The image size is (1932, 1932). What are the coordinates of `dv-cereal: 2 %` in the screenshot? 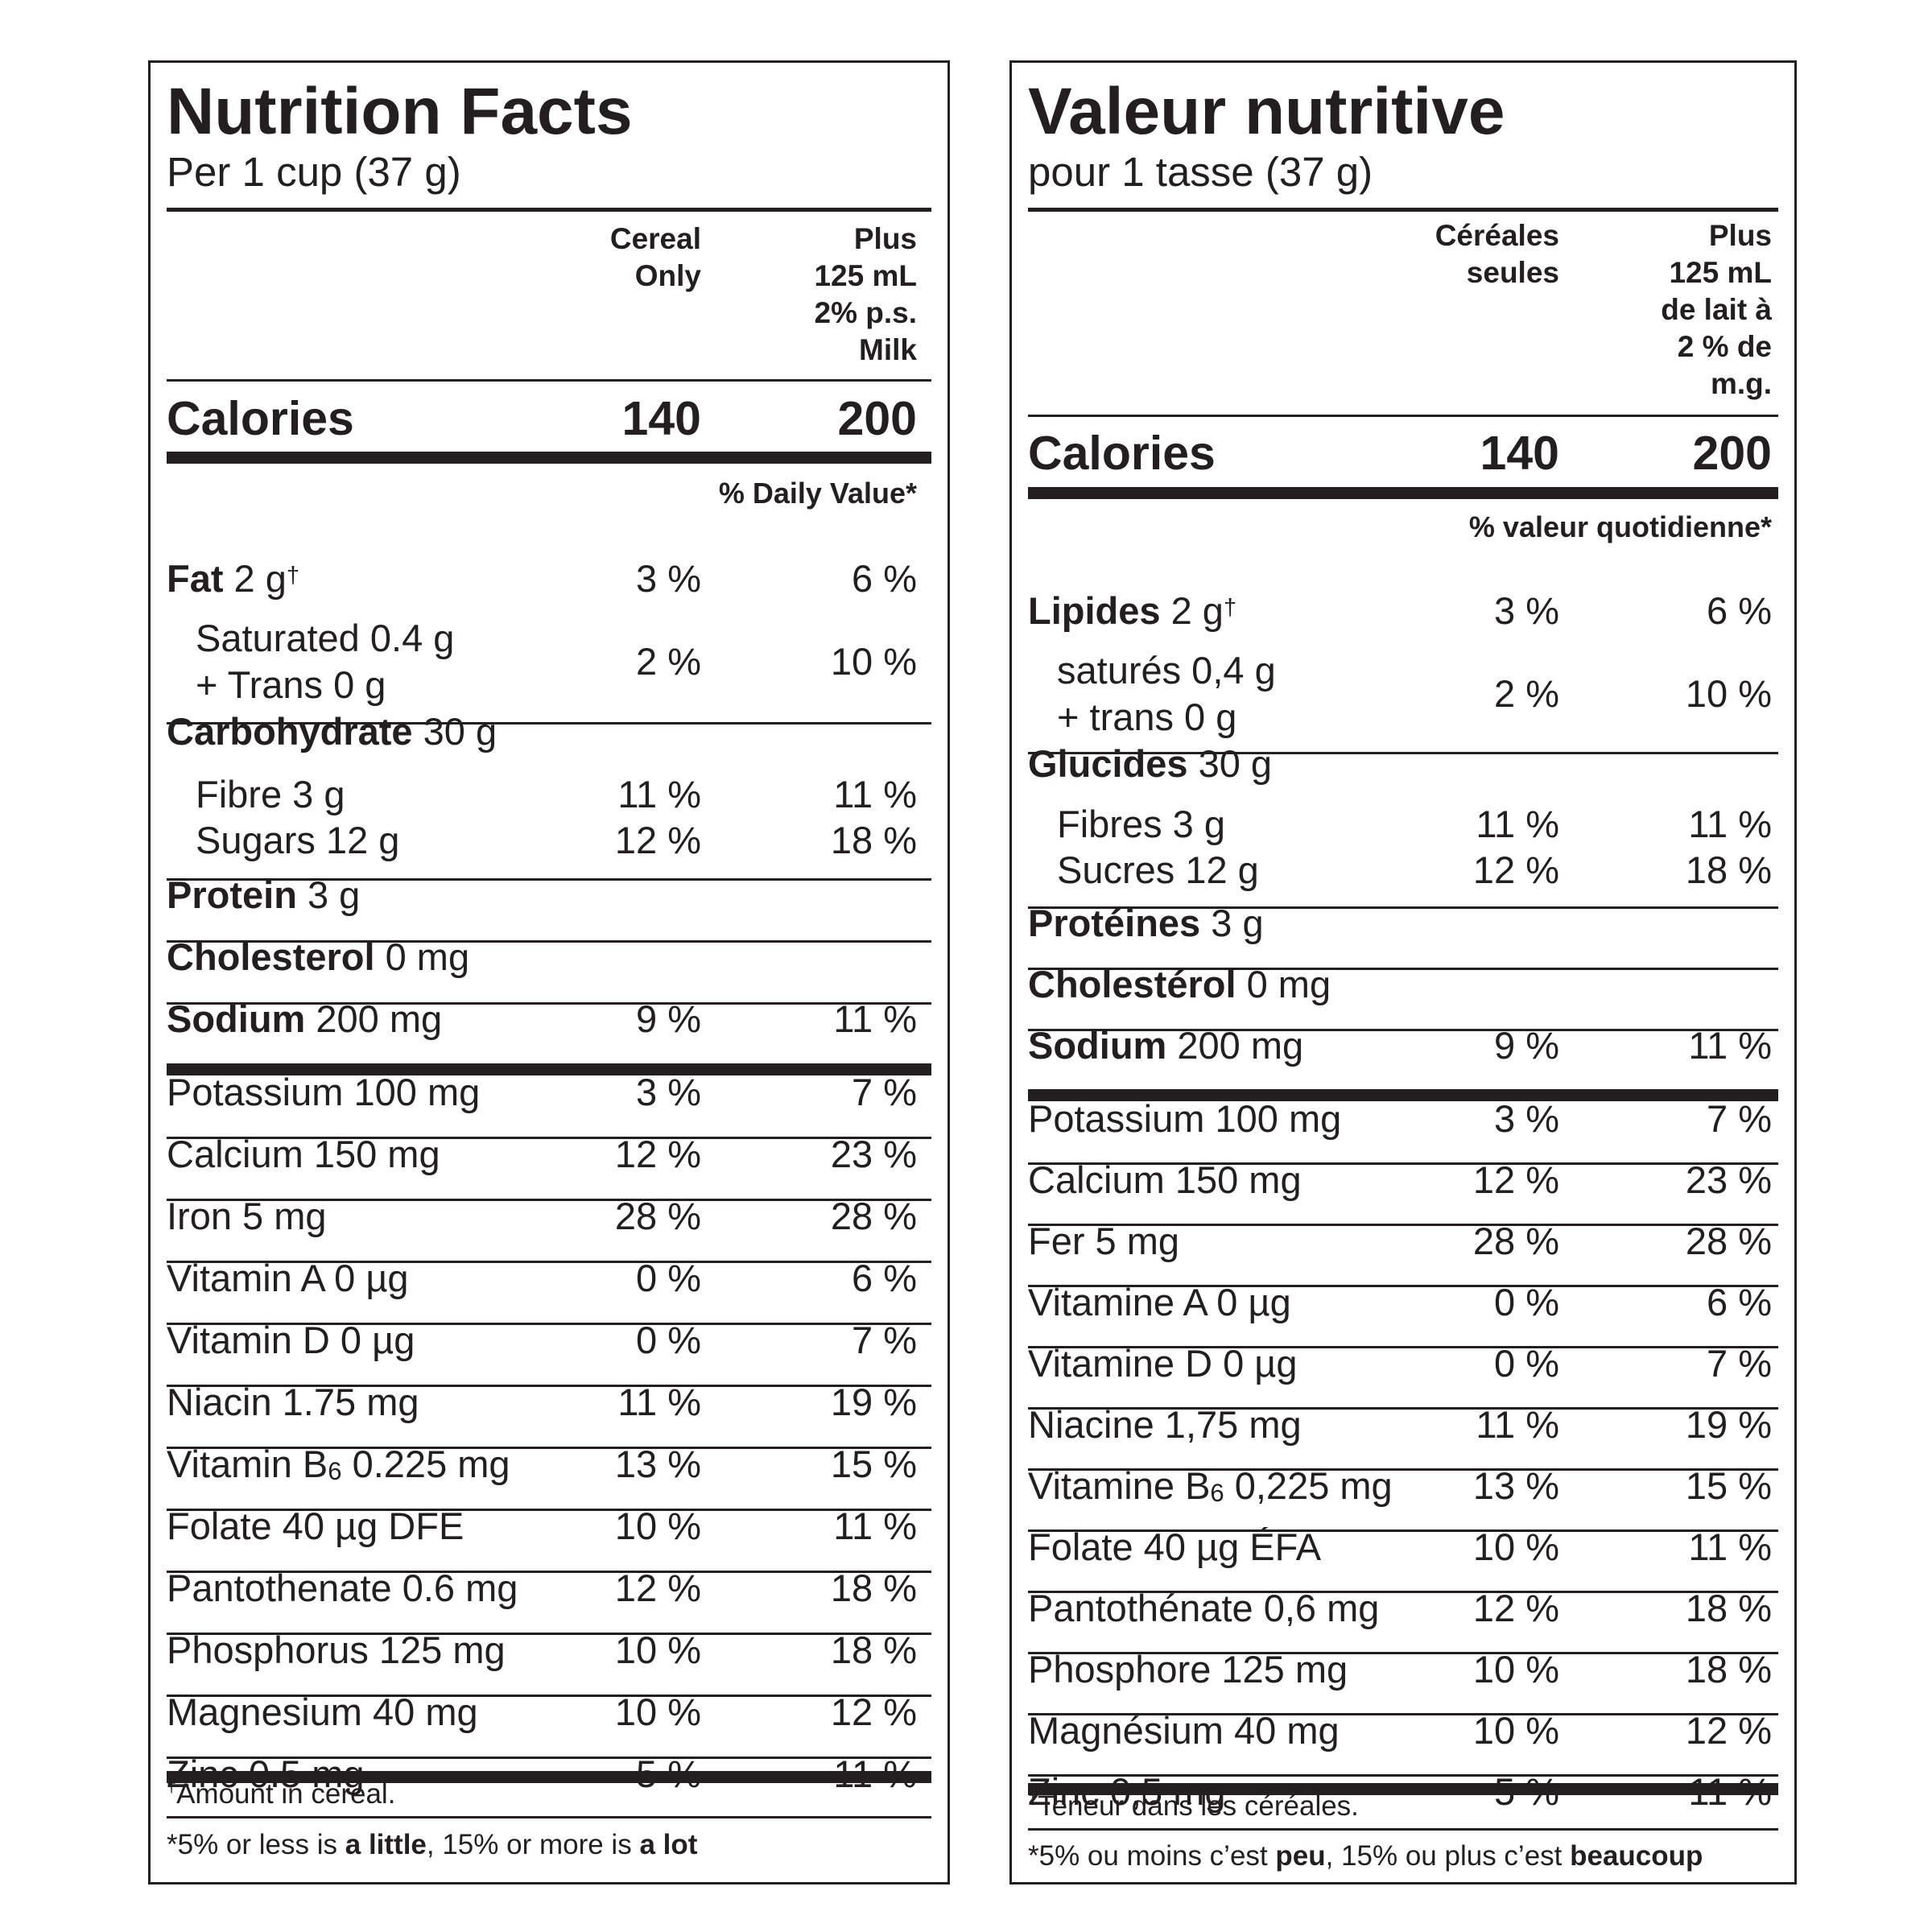 It's located at (668, 661).